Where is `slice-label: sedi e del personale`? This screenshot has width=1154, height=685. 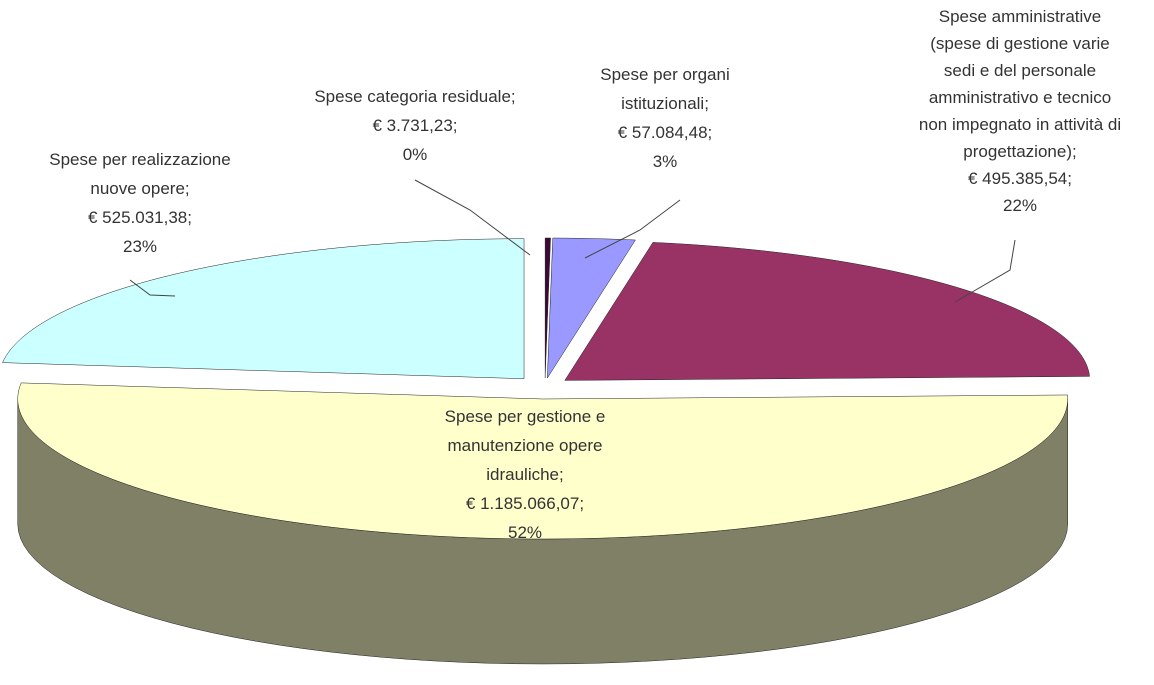 slice-label: sedi e del personale is located at coordinates (1020, 70).